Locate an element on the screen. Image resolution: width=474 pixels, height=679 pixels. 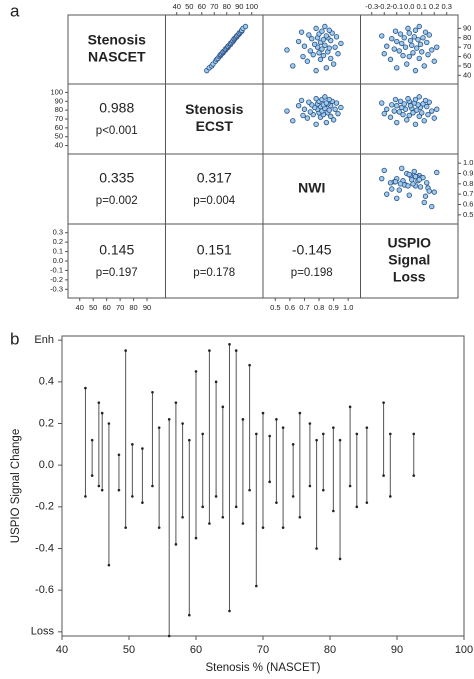
panel-label: b is located at coordinates (14, 338).